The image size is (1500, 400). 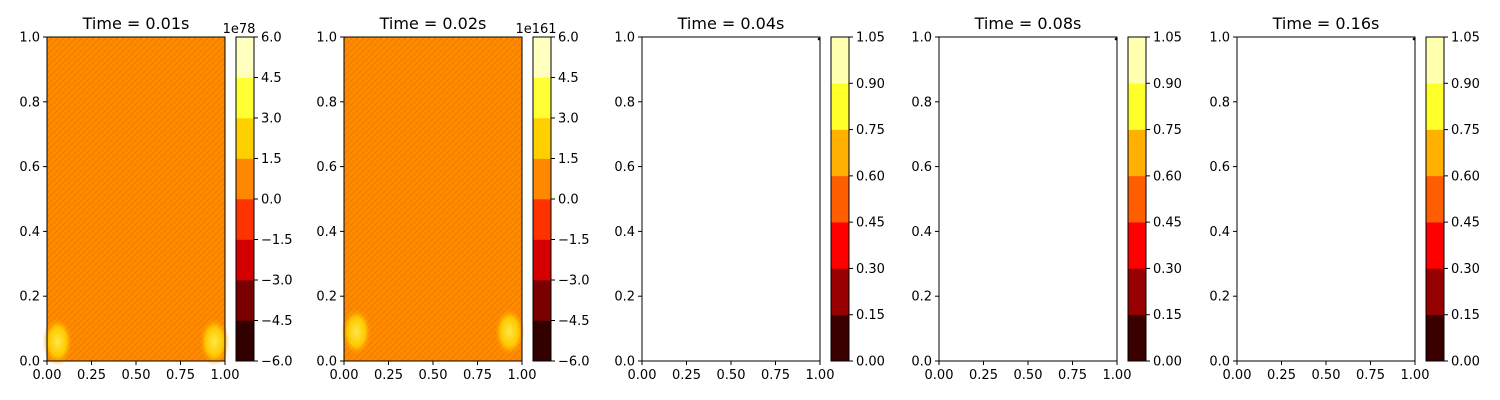 I want to click on colorbar-tick-label: 0.15, so click(x=1167, y=315).